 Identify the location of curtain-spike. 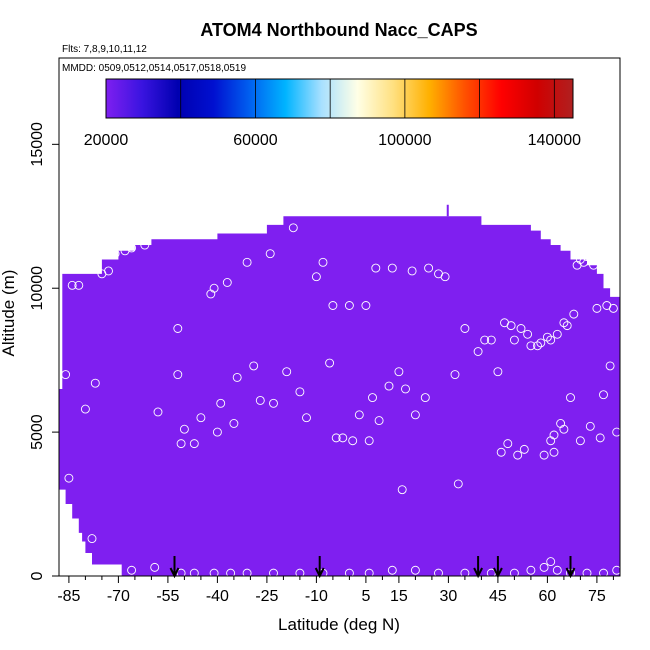
(447, 210).